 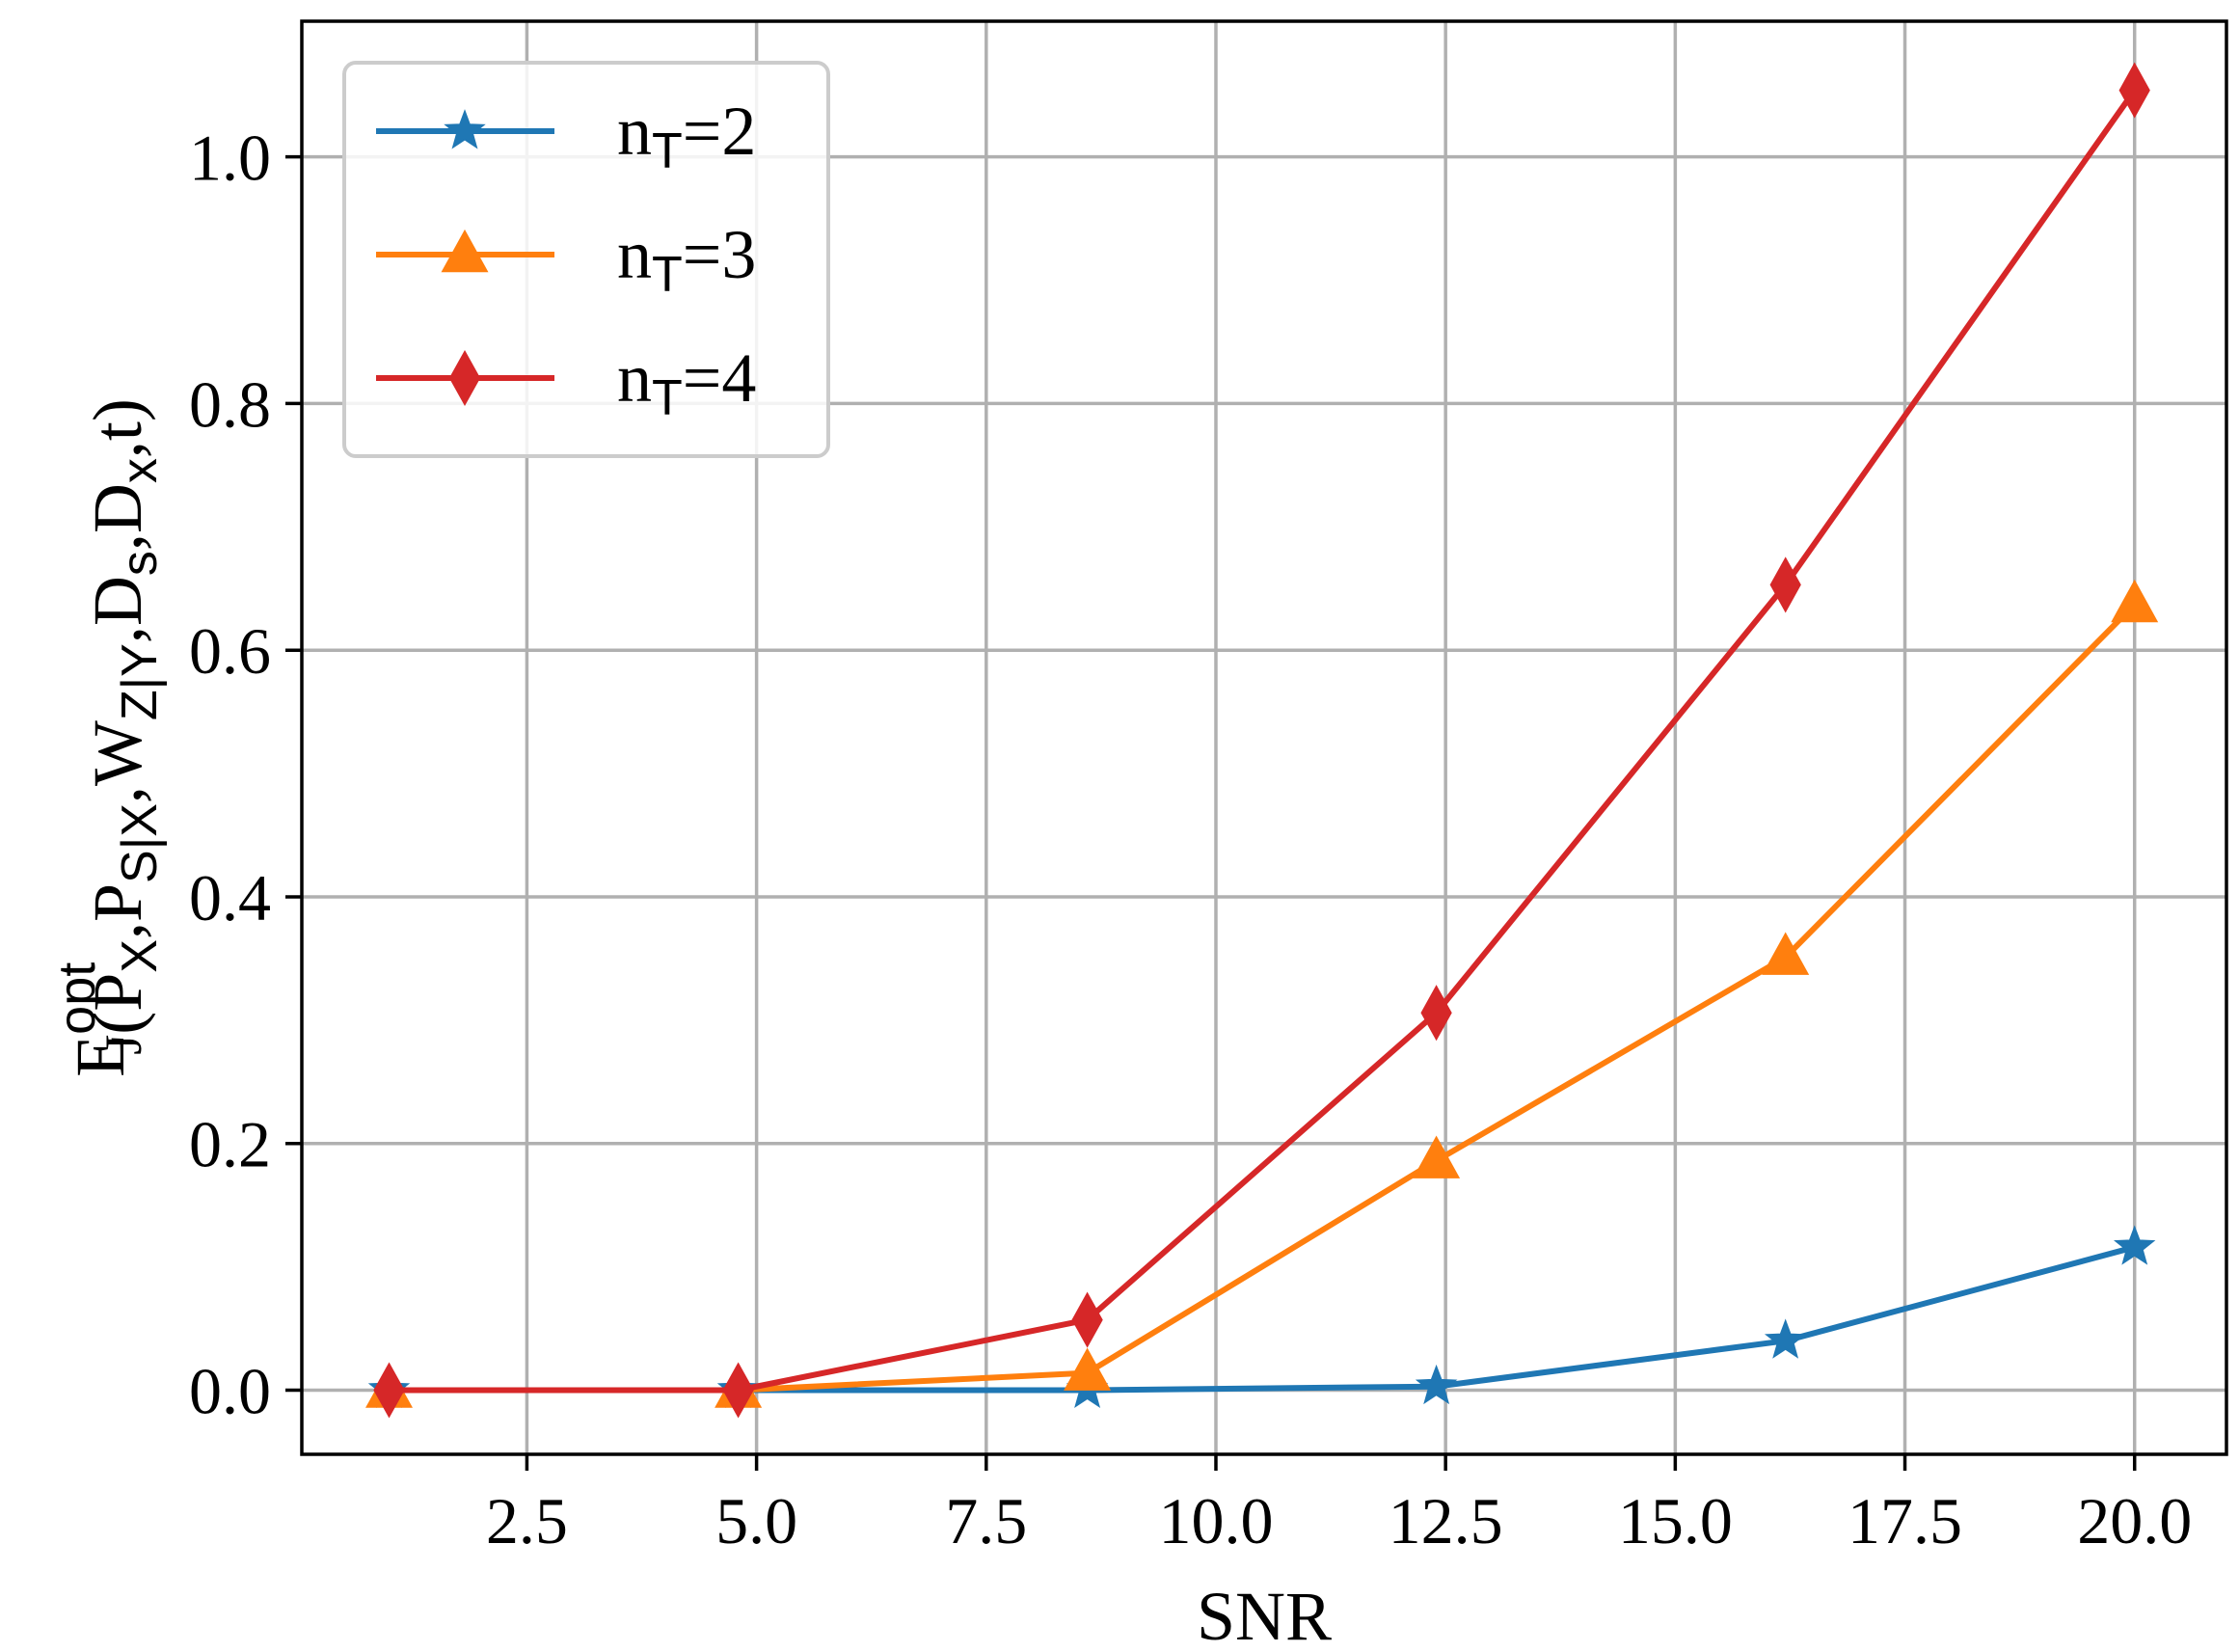 I want to click on y-axis-label: EoptJ(PX,PS|X,WZ|Y,Ds,Dx,t), so click(x=108, y=737).